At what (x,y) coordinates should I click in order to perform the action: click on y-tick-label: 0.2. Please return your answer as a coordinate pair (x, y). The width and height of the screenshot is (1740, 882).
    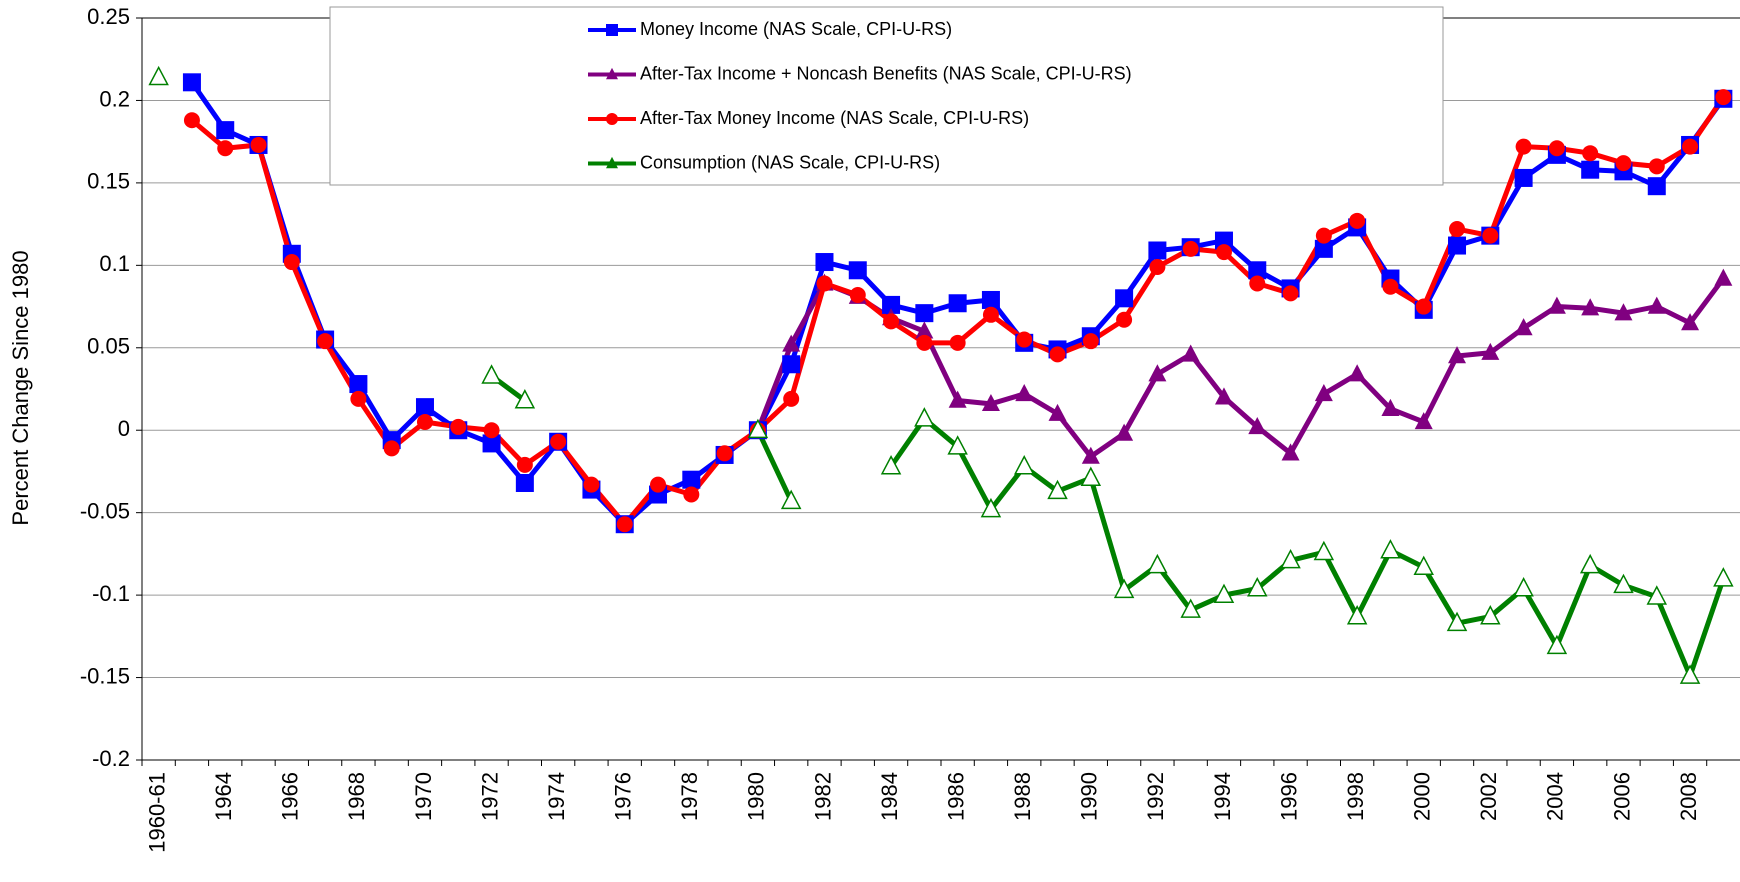
    Looking at the image, I should click on (114, 98).